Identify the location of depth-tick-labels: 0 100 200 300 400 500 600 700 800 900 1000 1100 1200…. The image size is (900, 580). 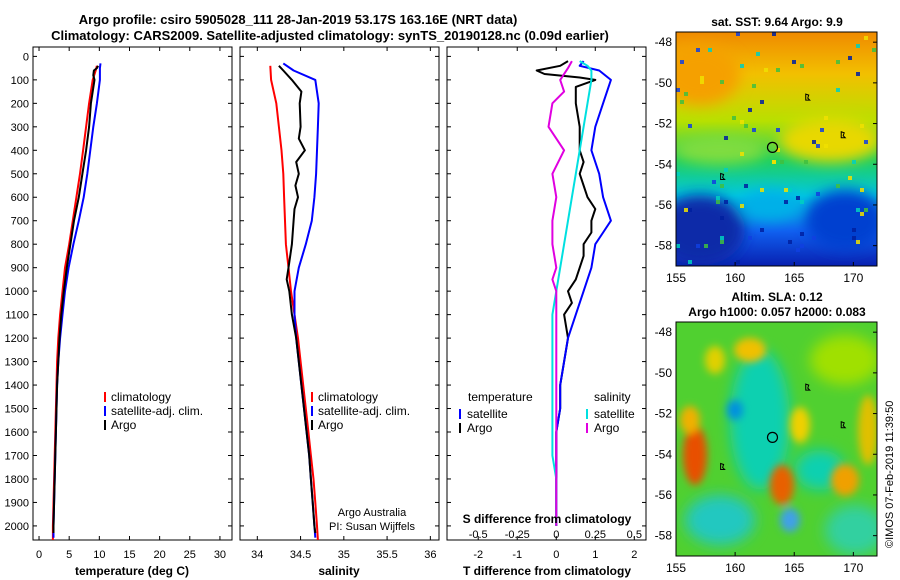
(17, 292).